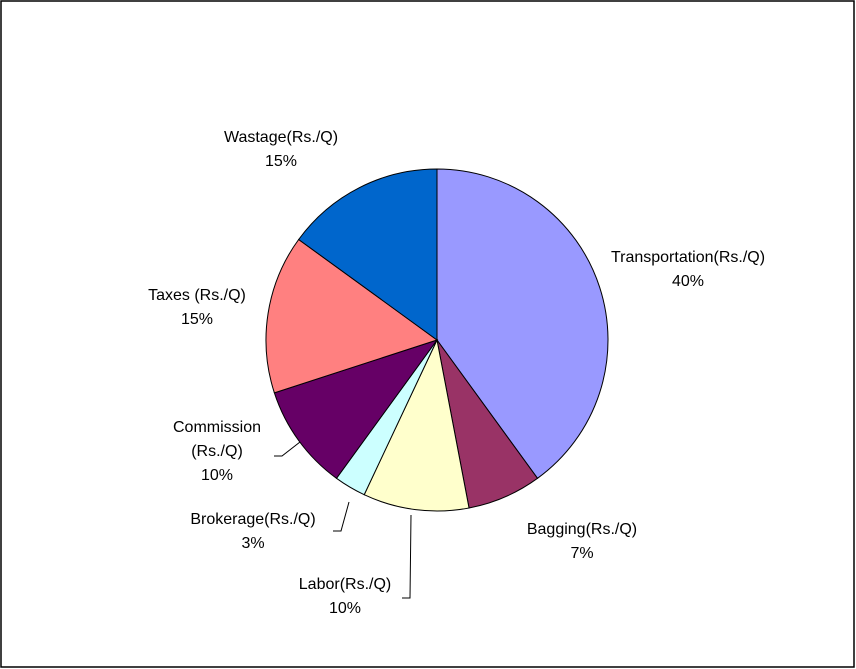 The width and height of the screenshot is (856, 669). I want to click on category-label: Brokerage(Rs./Q), so click(253, 519).